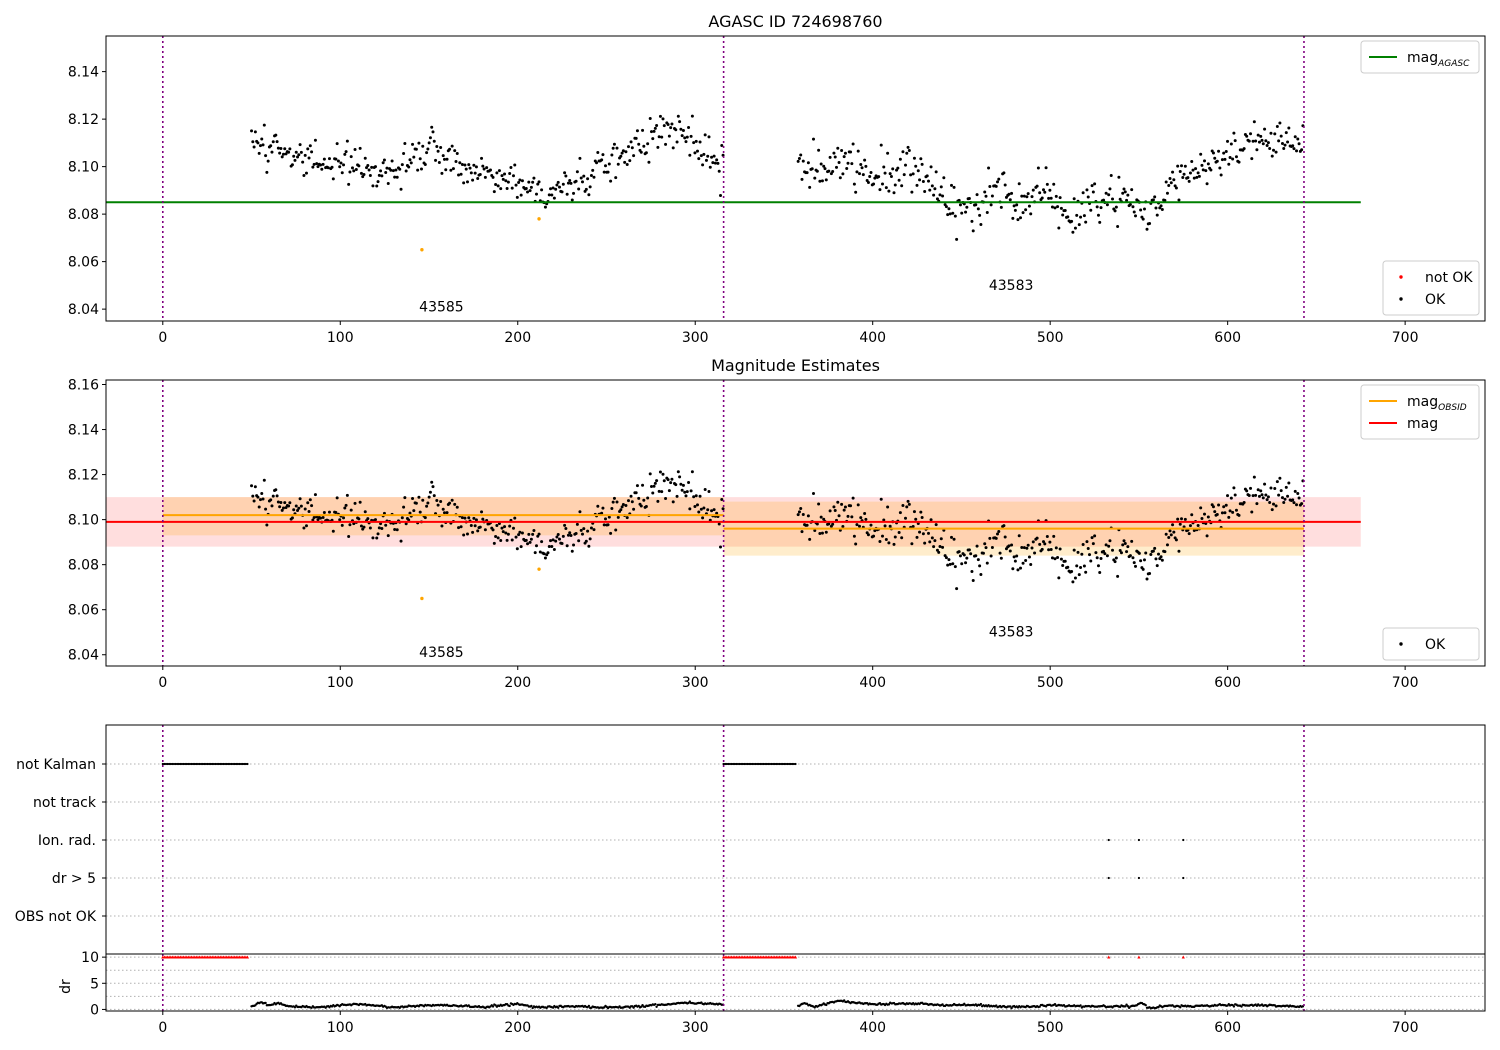  I want to click on flag-row-label: OBS not OK, so click(56, 917).